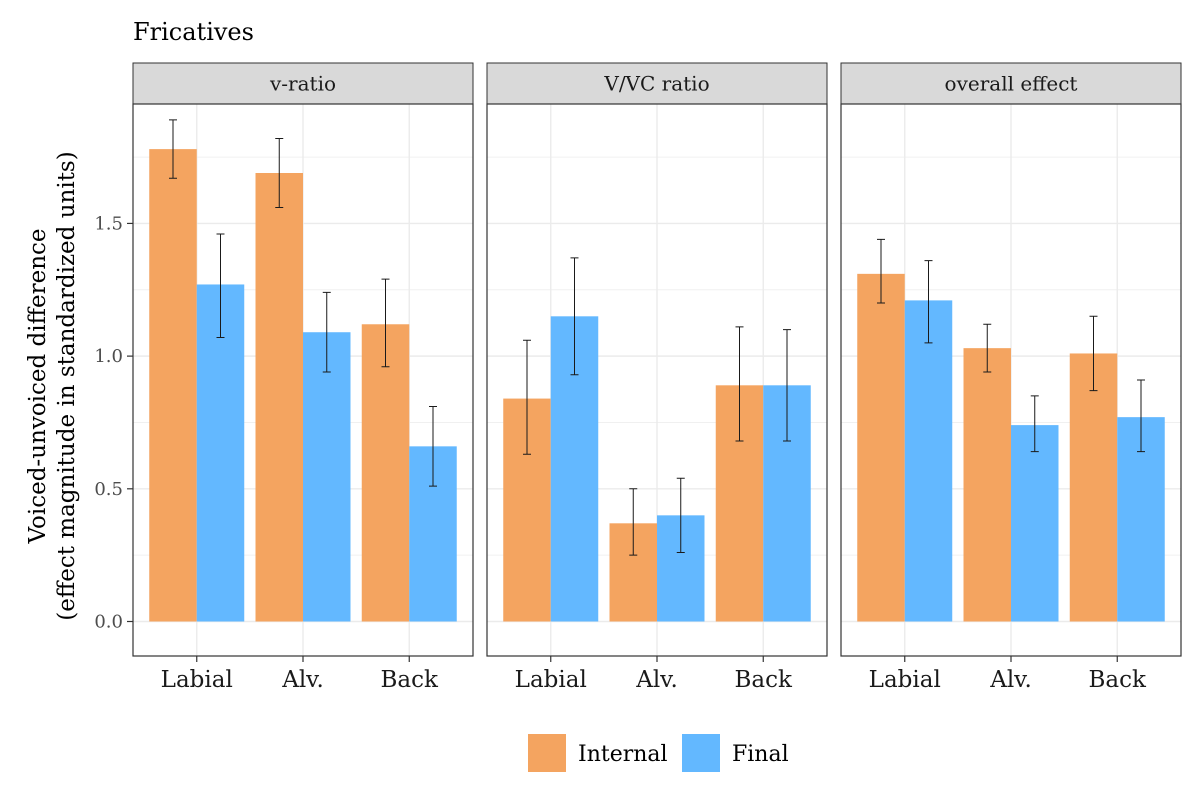 The height and width of the screenshot is (793, 1200). What do you see at coordinates (38, 387) in the screenshot?
I see `y-axis-title-line-1: Voiced-unvoiced difference` at bounding box center [38, 387].